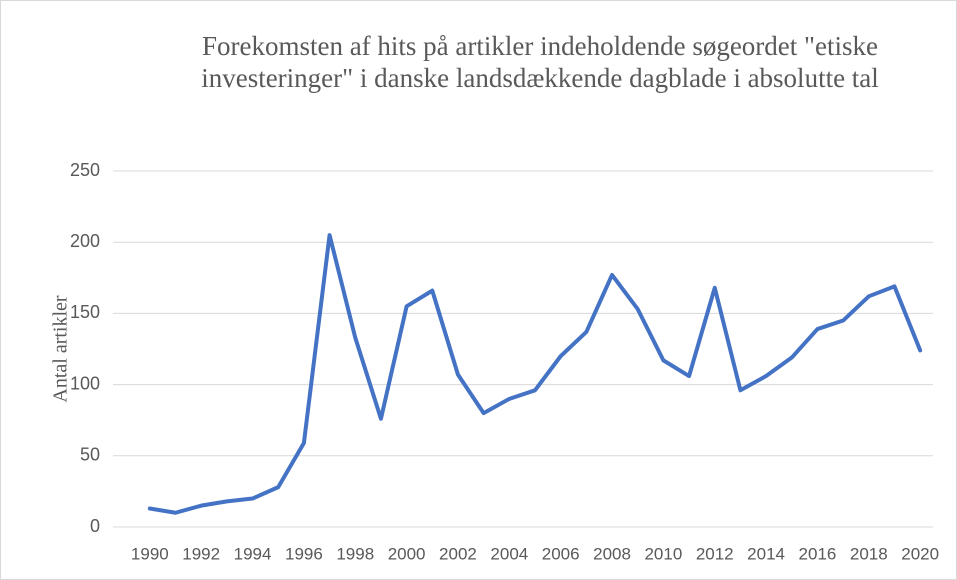  Describe the element at coordinates (304, 553) in the screenshot. I see `x-tick-label: 1996` at that location.